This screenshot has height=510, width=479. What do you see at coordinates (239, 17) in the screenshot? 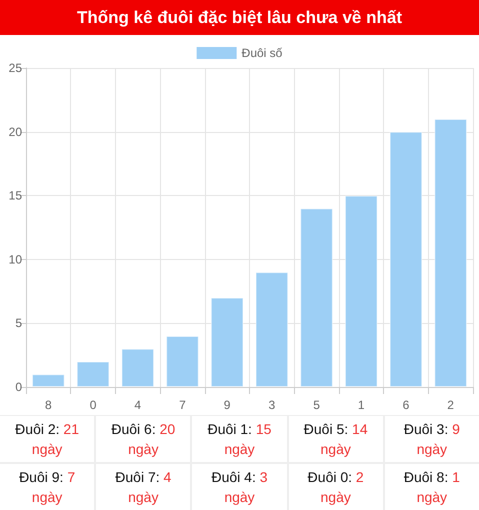
I see `chart-title: Thống kê đuôi đặc biệt lâu chưa về nhất` at bounding box center [239, 17].